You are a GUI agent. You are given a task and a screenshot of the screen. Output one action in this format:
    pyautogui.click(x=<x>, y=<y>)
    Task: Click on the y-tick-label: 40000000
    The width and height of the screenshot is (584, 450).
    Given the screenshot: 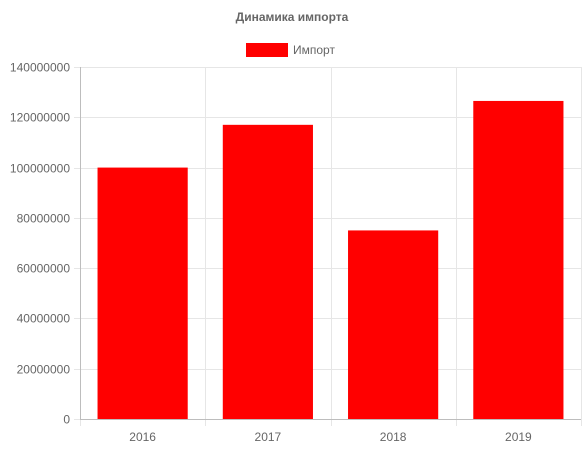 What is the action you would take?
    pyautogui.click(x=44, y=319)
    